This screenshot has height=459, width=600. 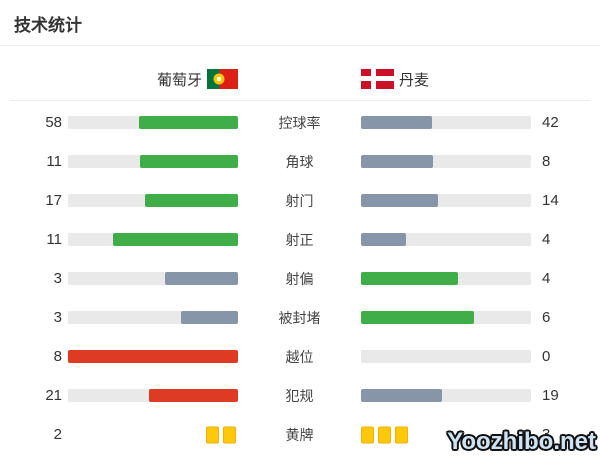 What do you see at coordinates (550, 122) in the screenshot?
I see `away-value: 42` at bounding box center [550, 122].